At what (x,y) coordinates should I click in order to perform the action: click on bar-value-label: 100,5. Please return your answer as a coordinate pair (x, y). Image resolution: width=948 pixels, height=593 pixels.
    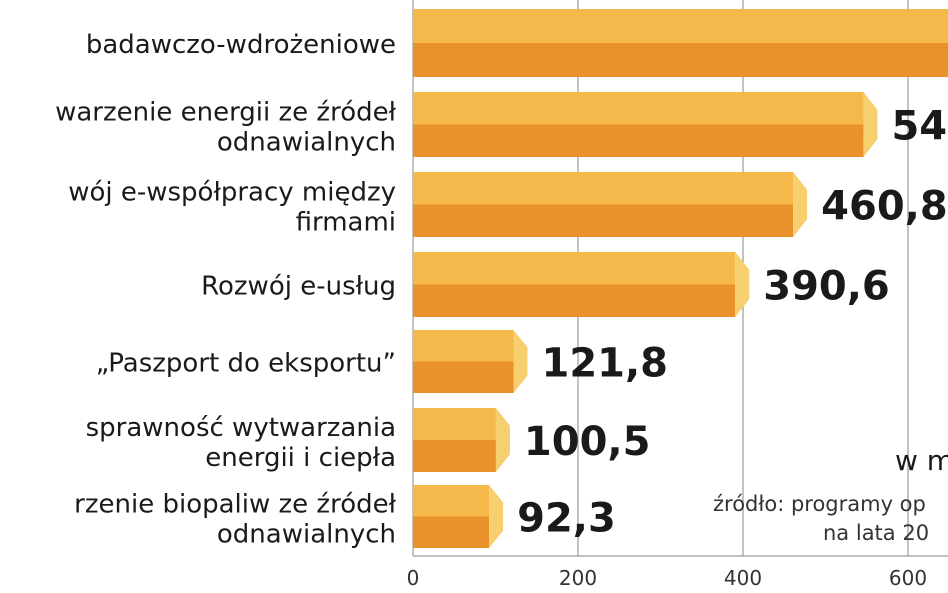
    Looking at the image, I should click on (587, 442).